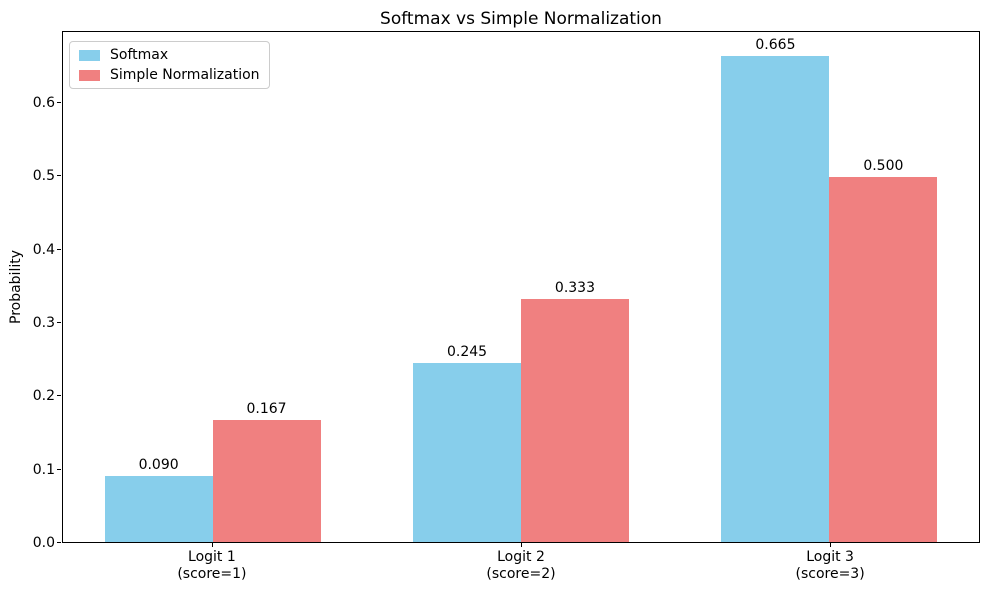 The width and height of the screenshot is (997, 596). I want to click on y-tick-label-0-4: 0.4, so click(43, 249).